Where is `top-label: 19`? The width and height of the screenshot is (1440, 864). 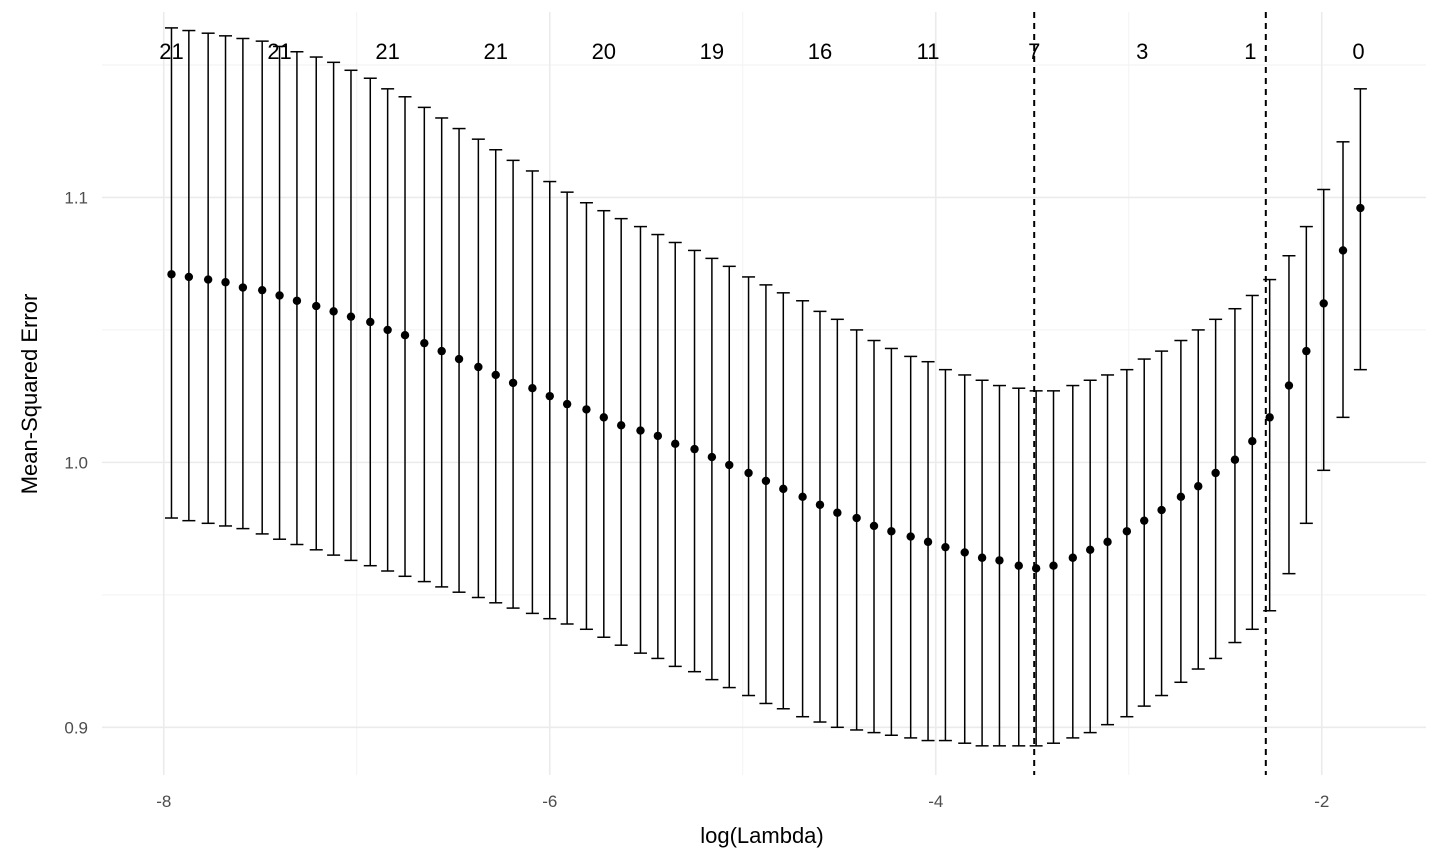 top-label: 19 is located at coordinates (712, 51).